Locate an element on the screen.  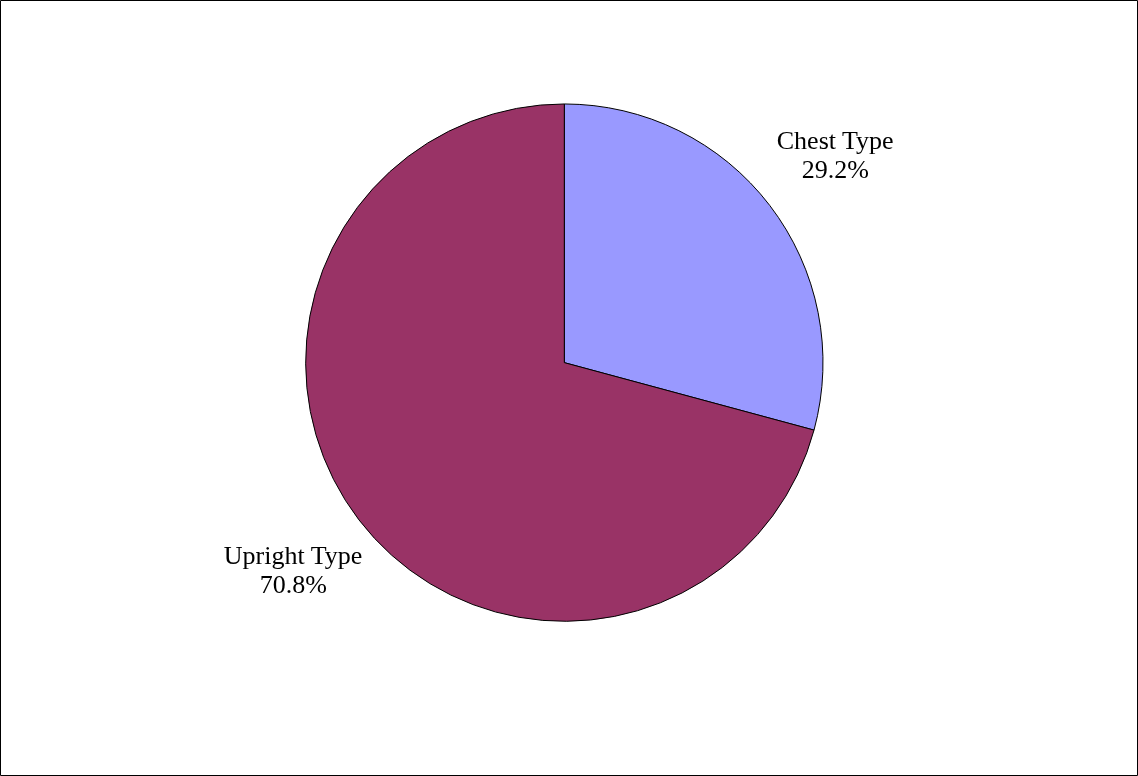
slice-label: Chest Type is located at coordinates (835, 141).